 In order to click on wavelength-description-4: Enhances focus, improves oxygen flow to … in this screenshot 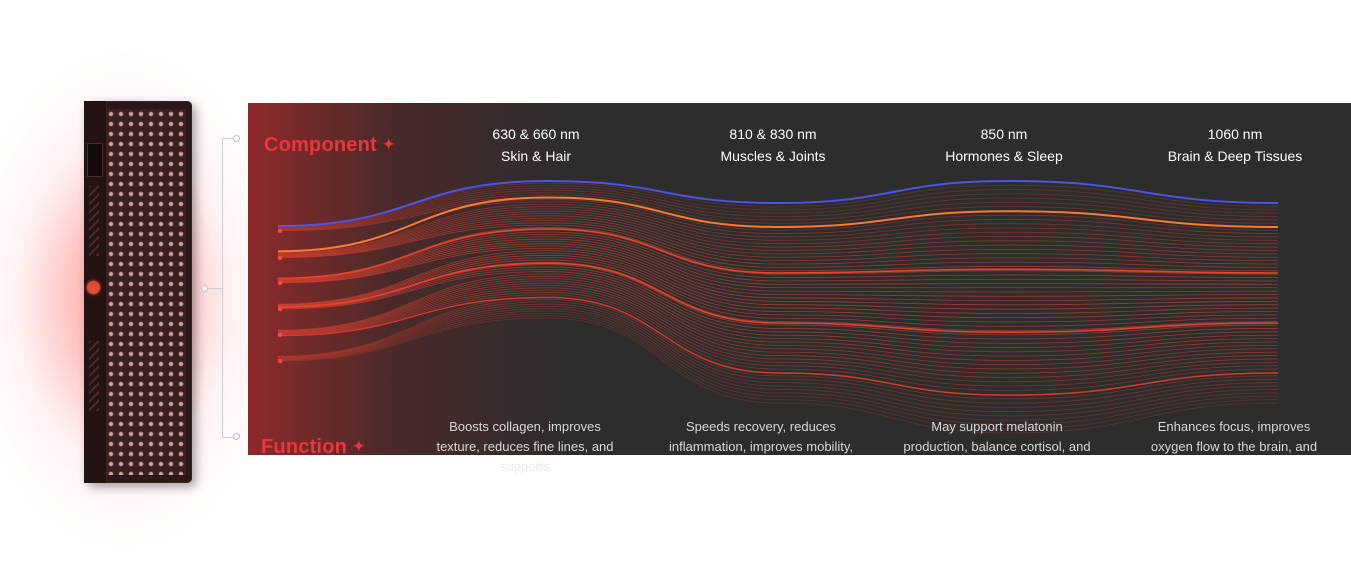, I will do `click(1234, 437)`.